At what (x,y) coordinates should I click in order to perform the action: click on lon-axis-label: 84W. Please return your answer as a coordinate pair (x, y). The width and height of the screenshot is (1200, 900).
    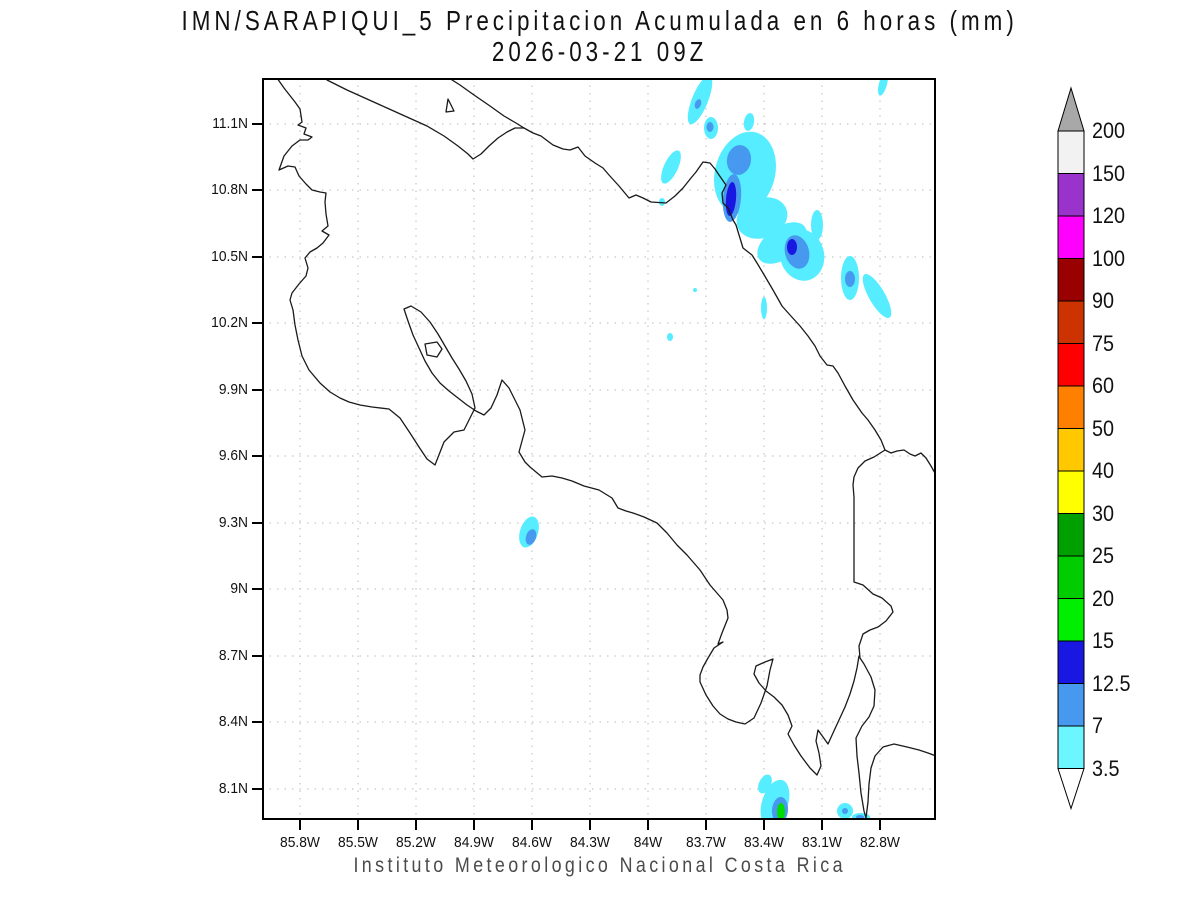
    Looking at the image, I should click on (648, 842).